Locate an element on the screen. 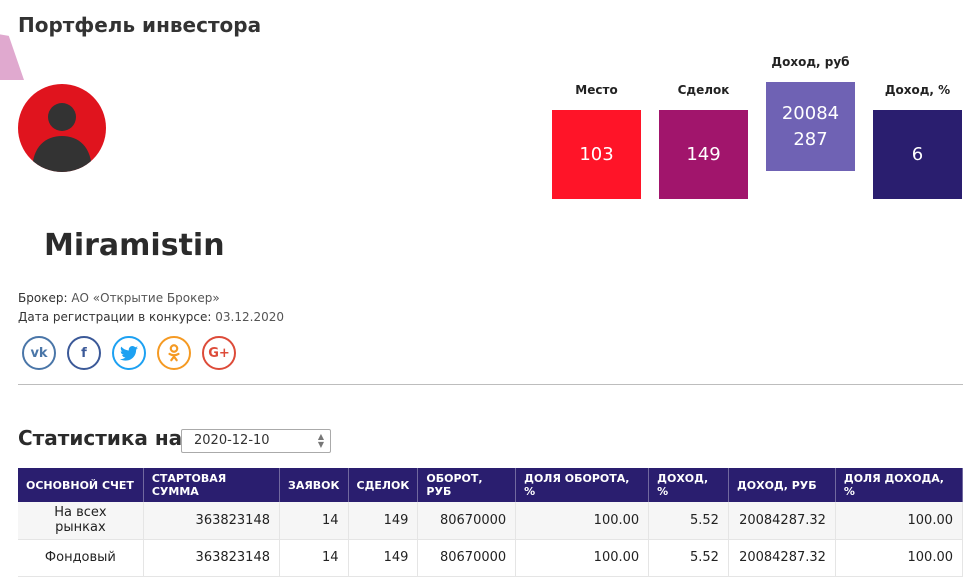  stat-value-income-pct: 6 is located at coordinates (917, 154).